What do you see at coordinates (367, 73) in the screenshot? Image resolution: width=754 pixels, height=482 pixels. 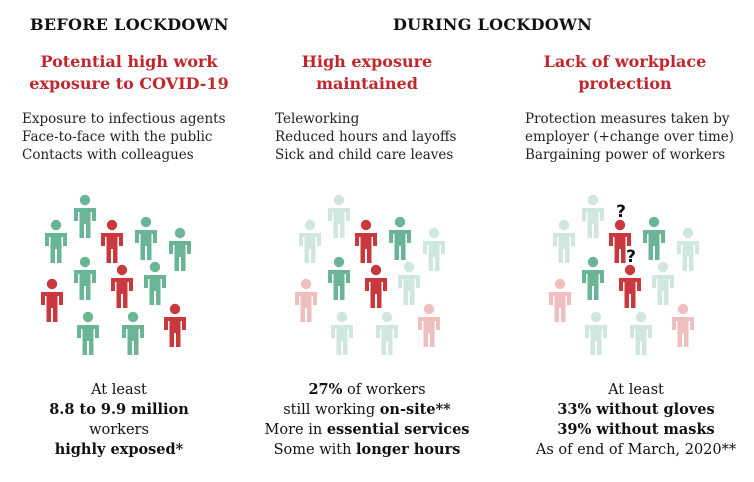 I see `column-title-high-exposure: High exposure maintained` at bounding box center [367, 73].